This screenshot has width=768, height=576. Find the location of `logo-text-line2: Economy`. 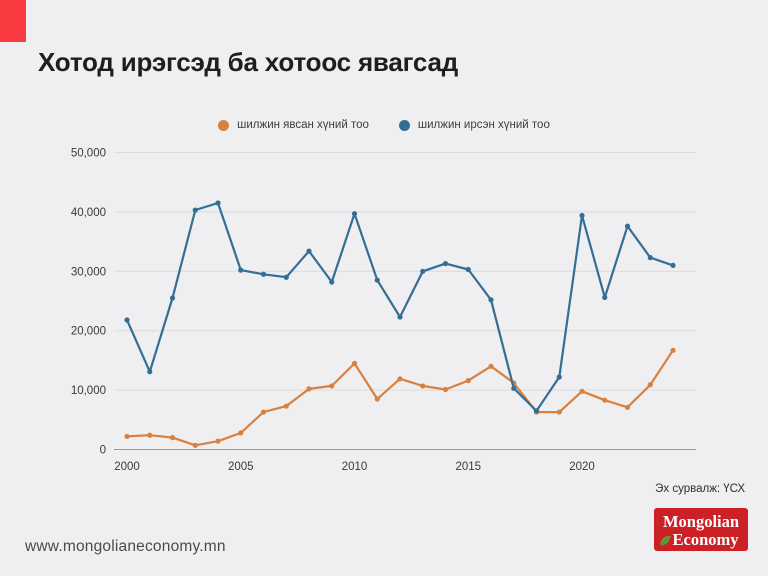

logo-text-line2: Economy is located at coordinates (705, 539).